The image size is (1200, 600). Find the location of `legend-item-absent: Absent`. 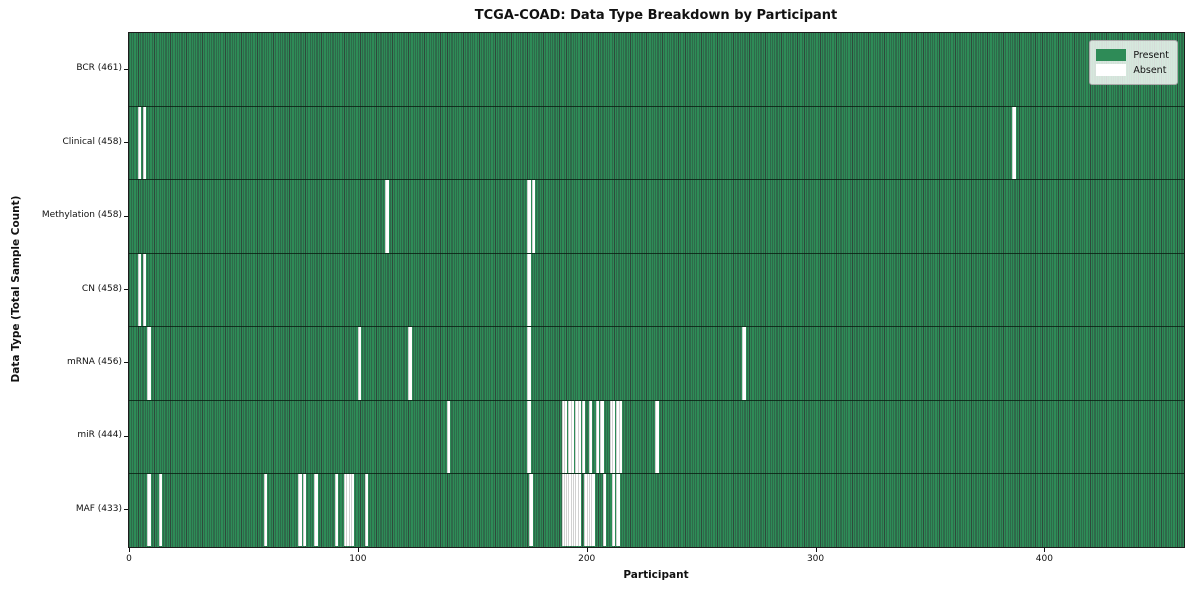

legend-item-absent: Absent is located at coordinates (1132, 70).